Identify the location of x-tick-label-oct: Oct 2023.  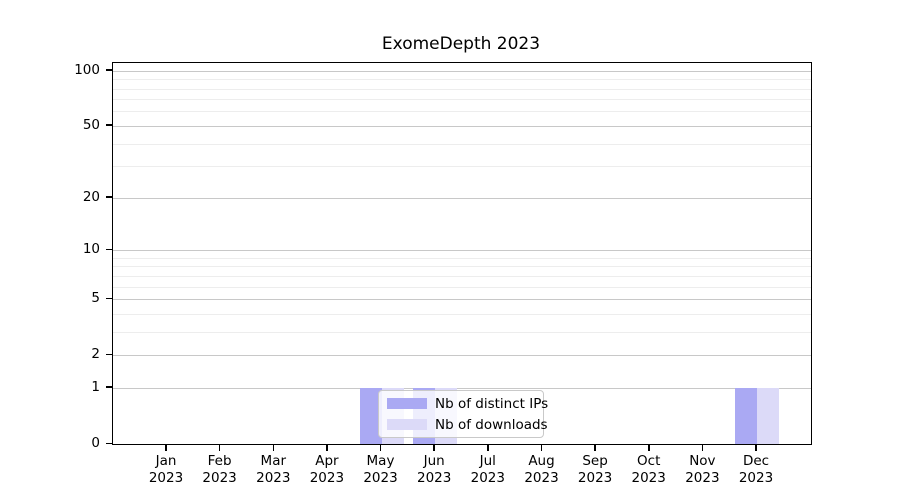
(648, 469).